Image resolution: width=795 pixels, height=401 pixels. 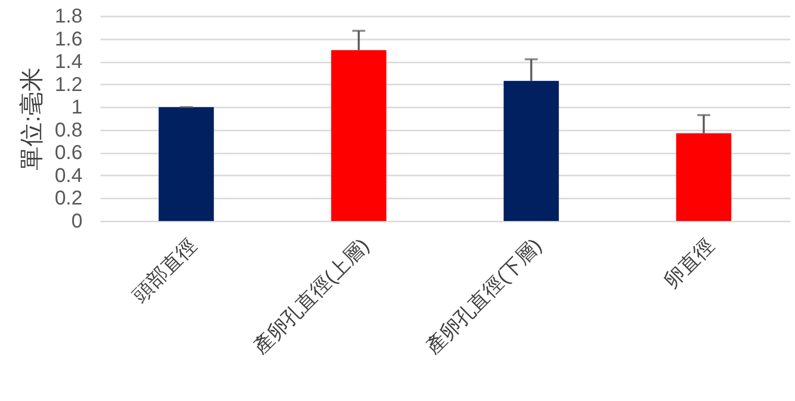 I want to click on x-tick-label: 產卵孔直徑(上層), so click(x=312, y=296).